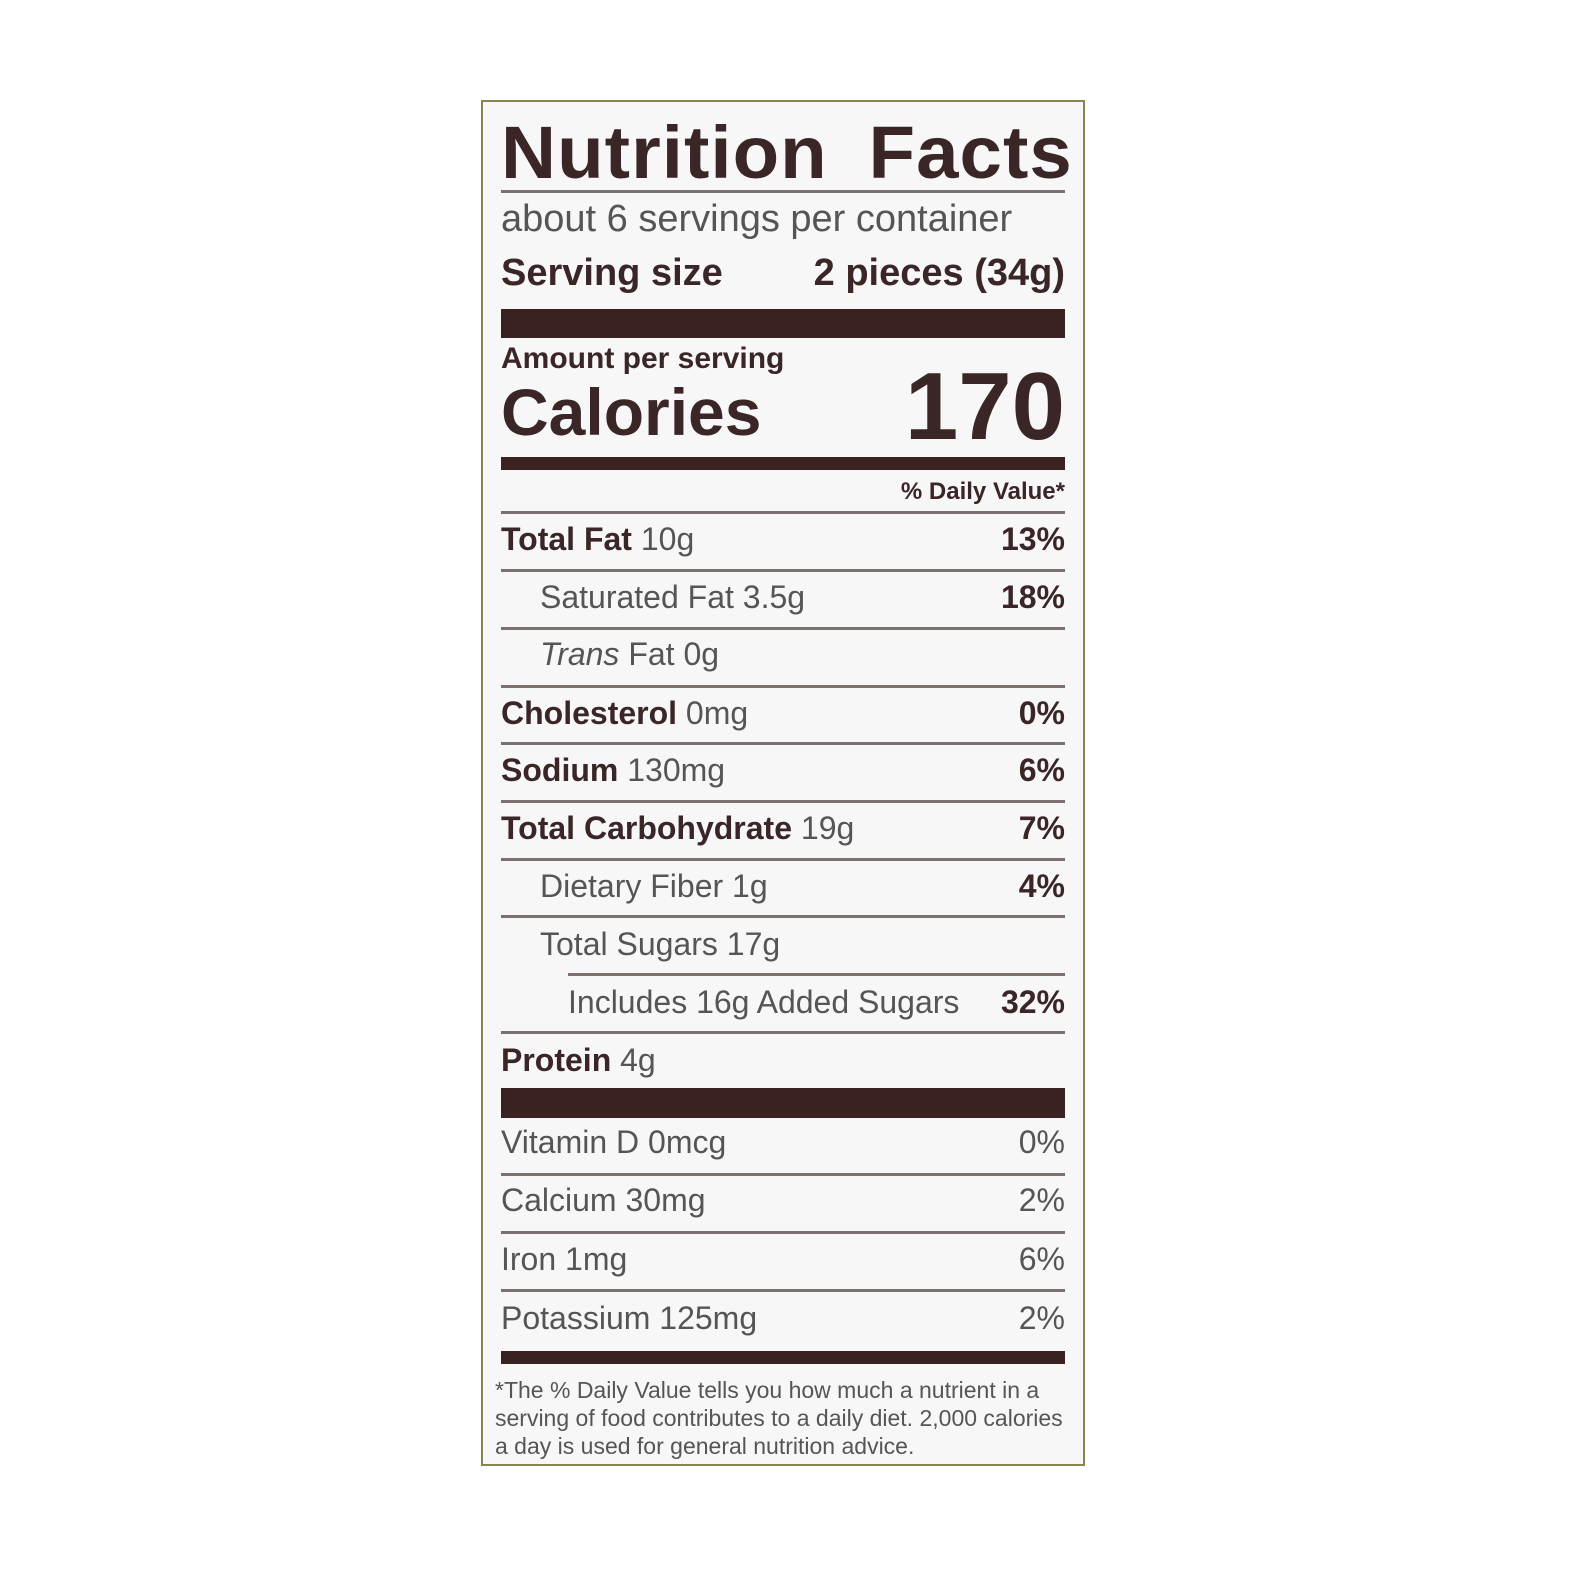 The image size is (1582, 1582). I want to click on nutrient-dv: 6%, so click(1041, 769).